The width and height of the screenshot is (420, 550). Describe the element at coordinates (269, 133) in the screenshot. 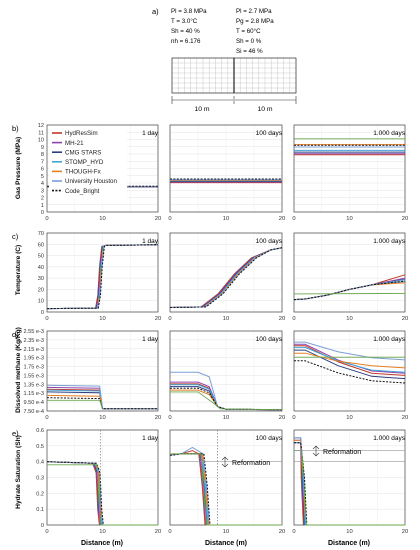

I see `time-label: 100 days` at that location.